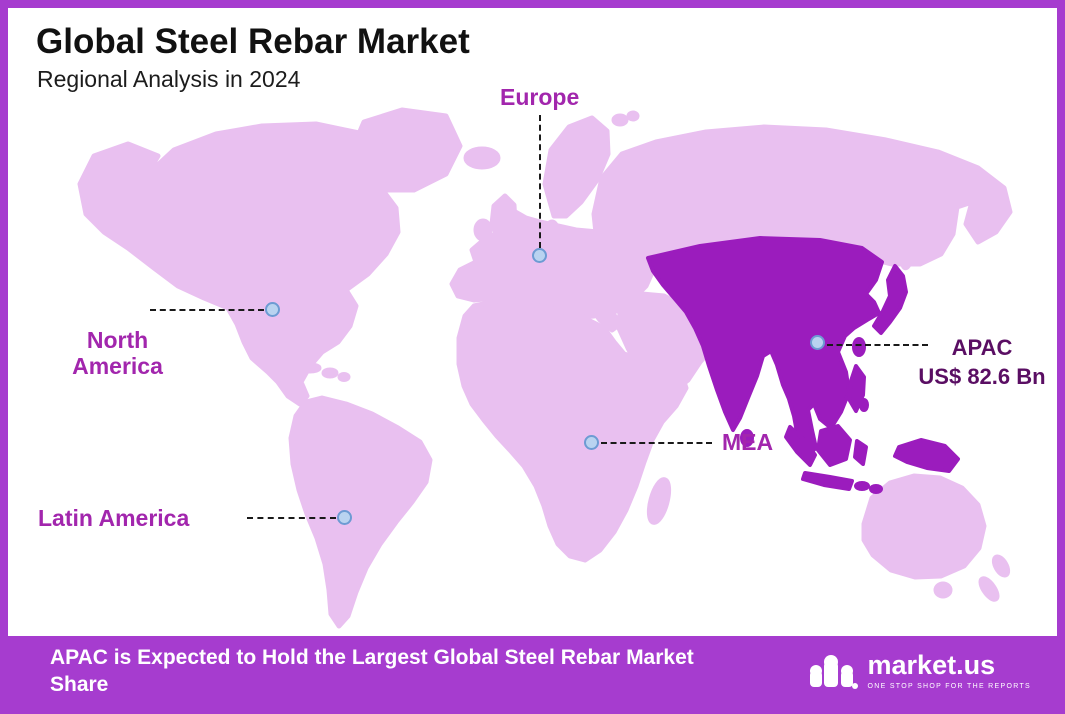  I want to click on africa-shape, so click(572, 430).